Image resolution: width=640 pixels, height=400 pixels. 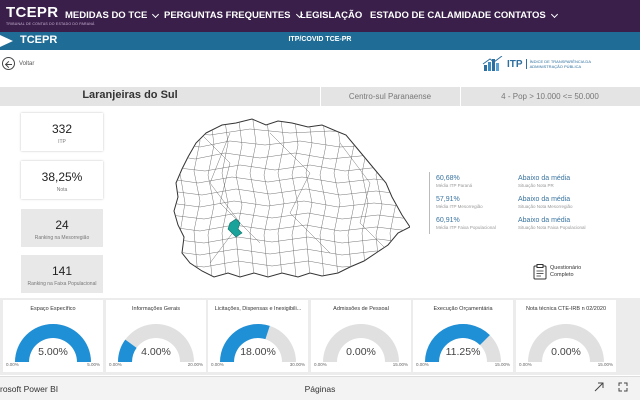 What do you see at coordinates (62, 238) in the screenshot?
I see `kpi-caption: Ranking na Mesorregião` at bounding box center [62, 238].